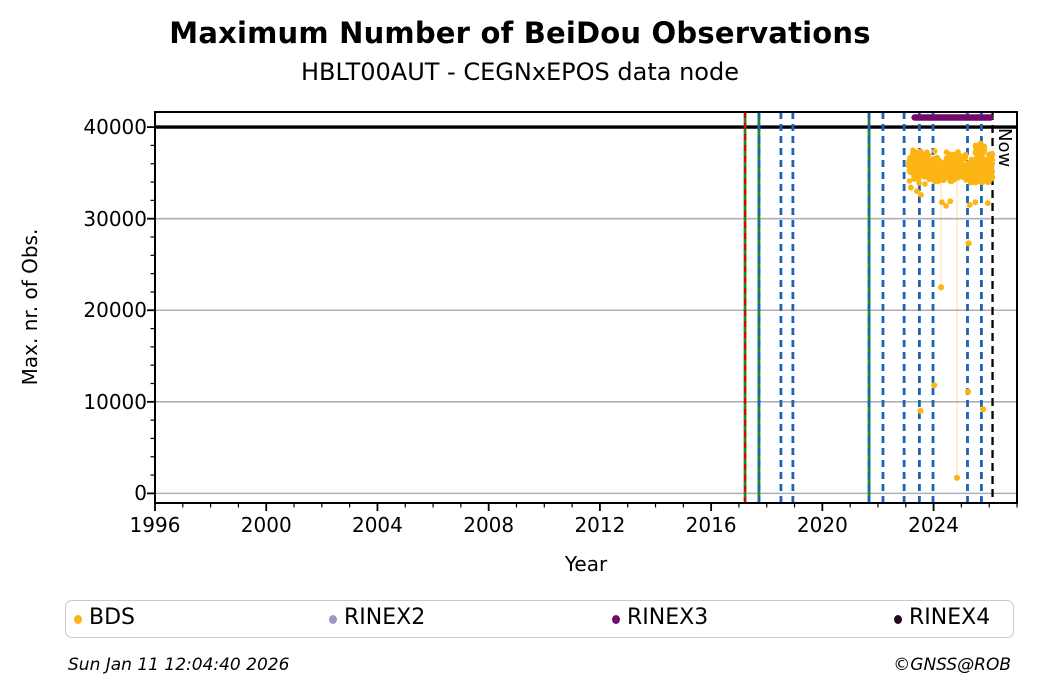 The image size is (1040, 699). I want to click on x-tick-label: 1996, so click(155, 525).